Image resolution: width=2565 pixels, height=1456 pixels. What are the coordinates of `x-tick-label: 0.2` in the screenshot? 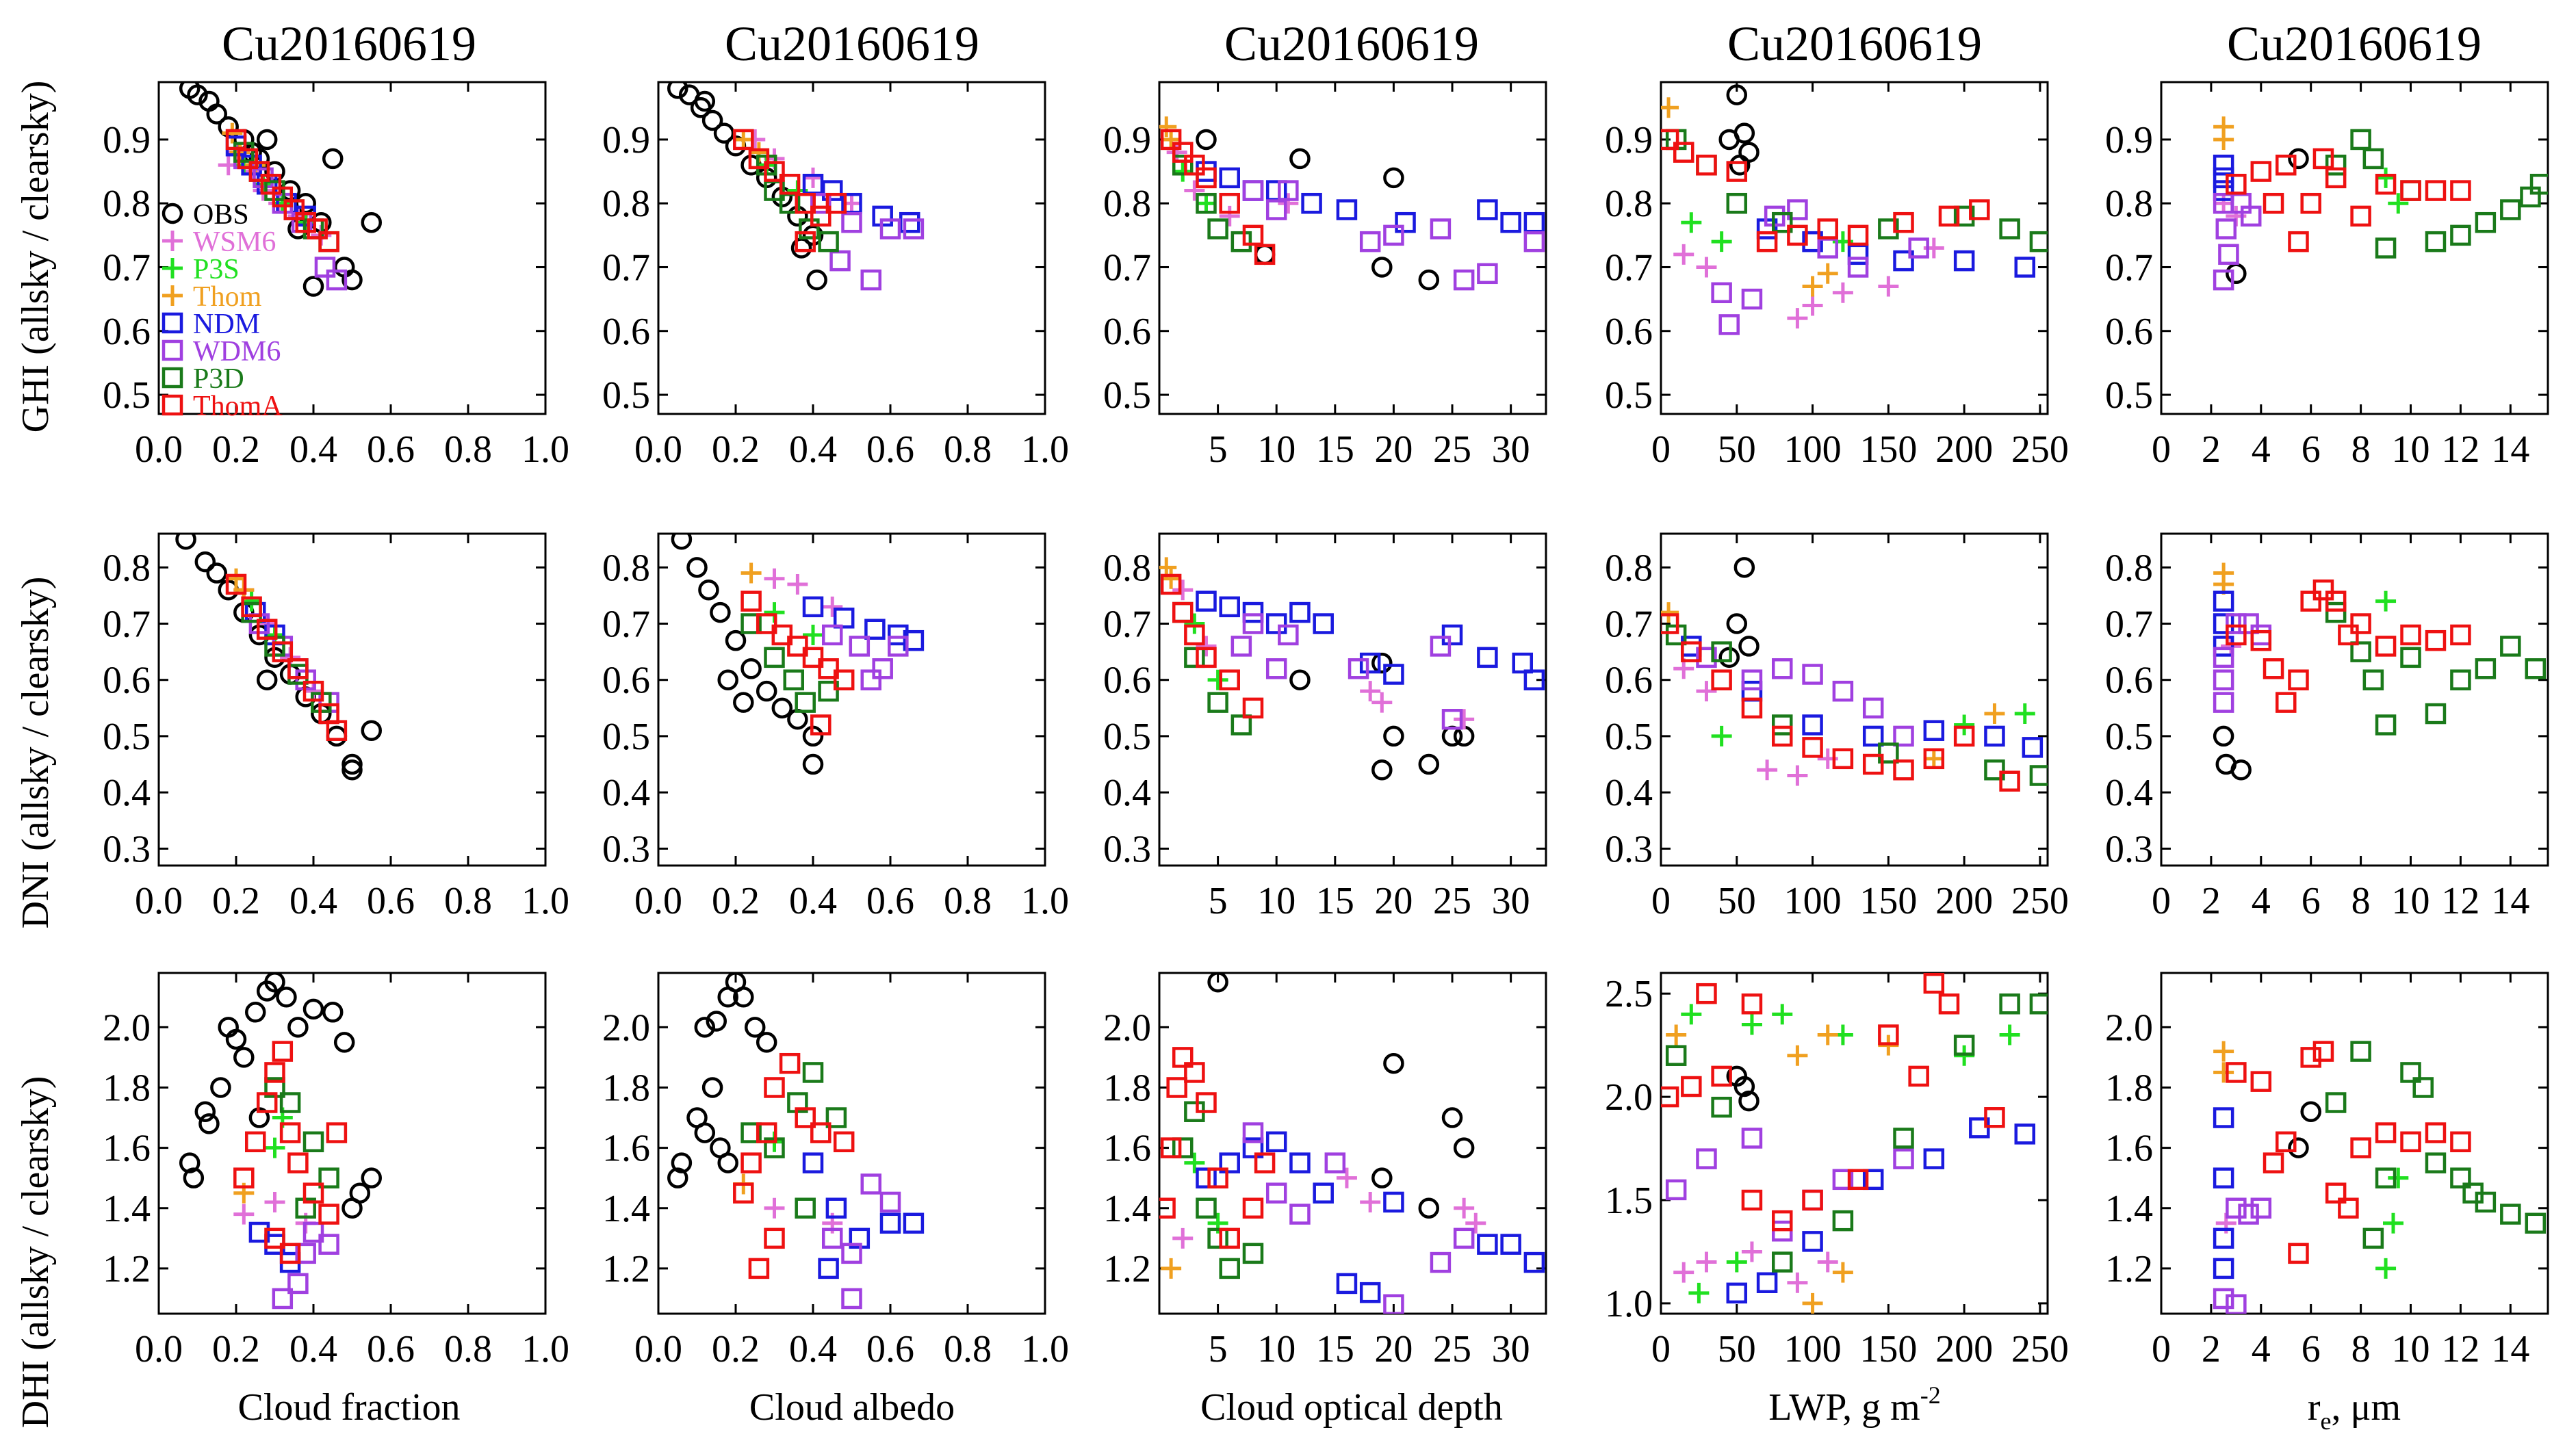 It's located at (736, 449).